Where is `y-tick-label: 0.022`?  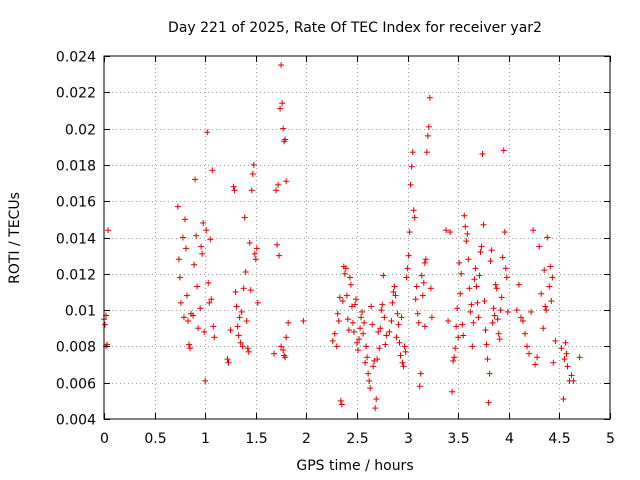 y-tick-label: 0.022 is located at coordinates (76, 94).